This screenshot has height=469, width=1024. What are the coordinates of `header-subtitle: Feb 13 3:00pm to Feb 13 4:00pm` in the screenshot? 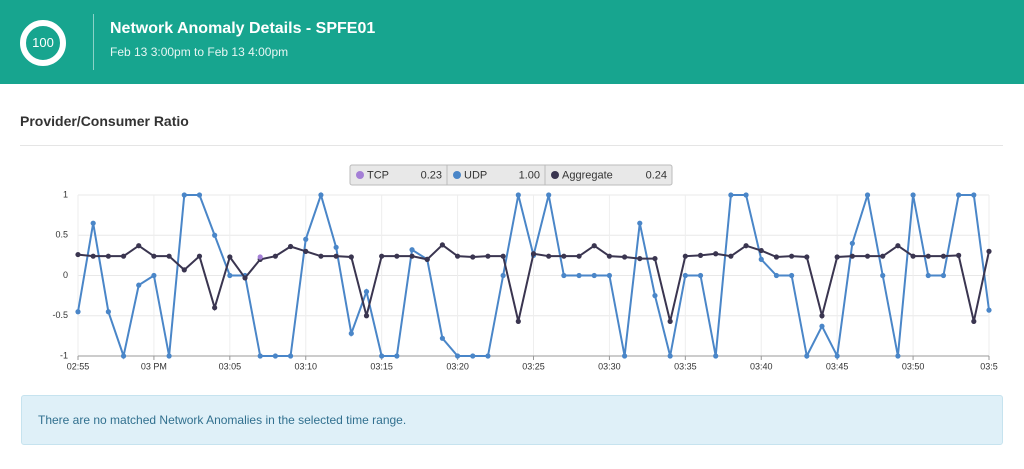 It's located at (199, 52).